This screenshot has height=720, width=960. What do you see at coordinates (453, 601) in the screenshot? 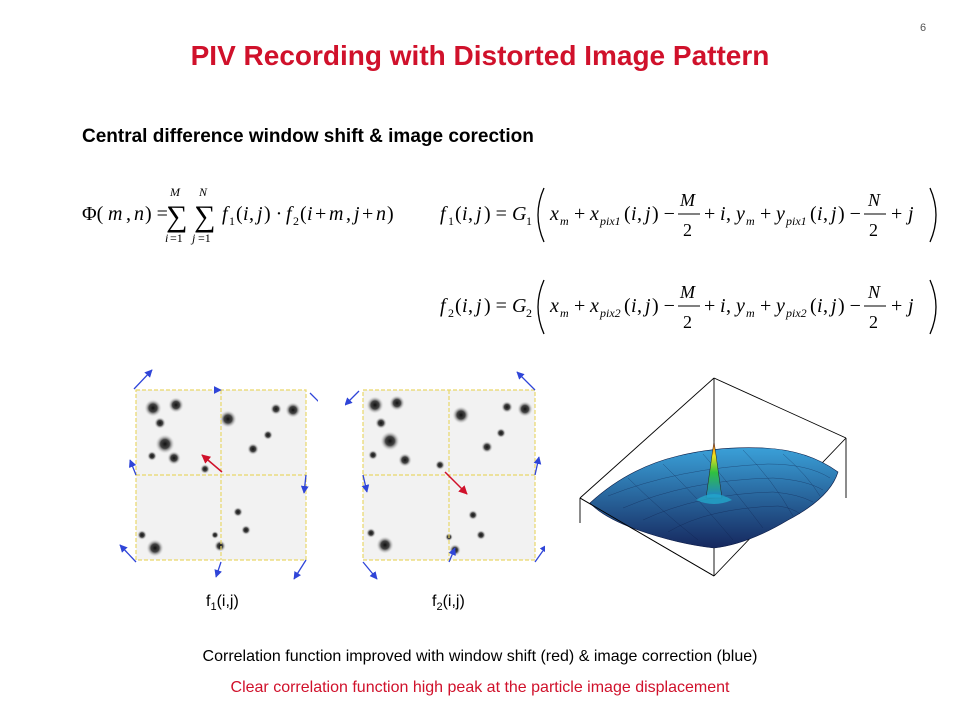
I see `f2-label-args: (i,j)` at bounding box center [453, 601].